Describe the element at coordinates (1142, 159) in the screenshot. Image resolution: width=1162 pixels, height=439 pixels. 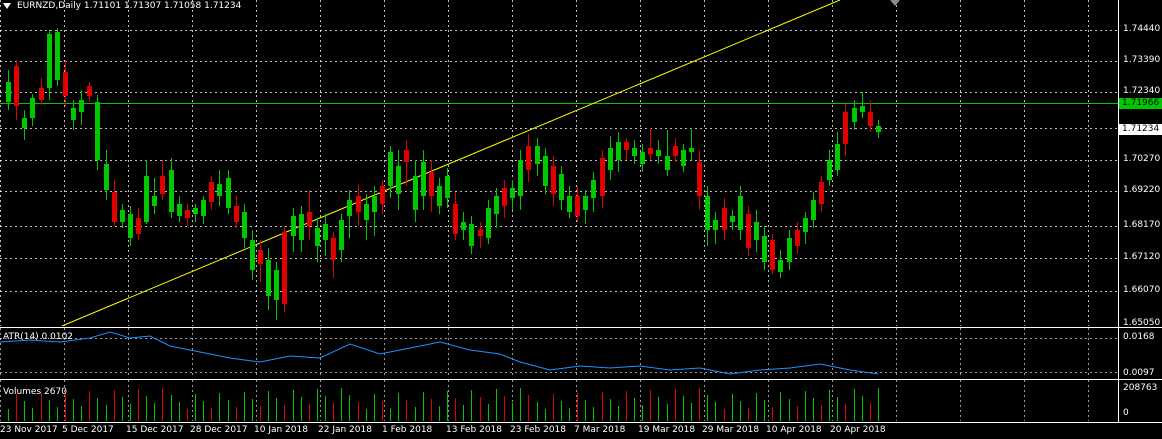
I see `price-tick: 1.70270` at that location.